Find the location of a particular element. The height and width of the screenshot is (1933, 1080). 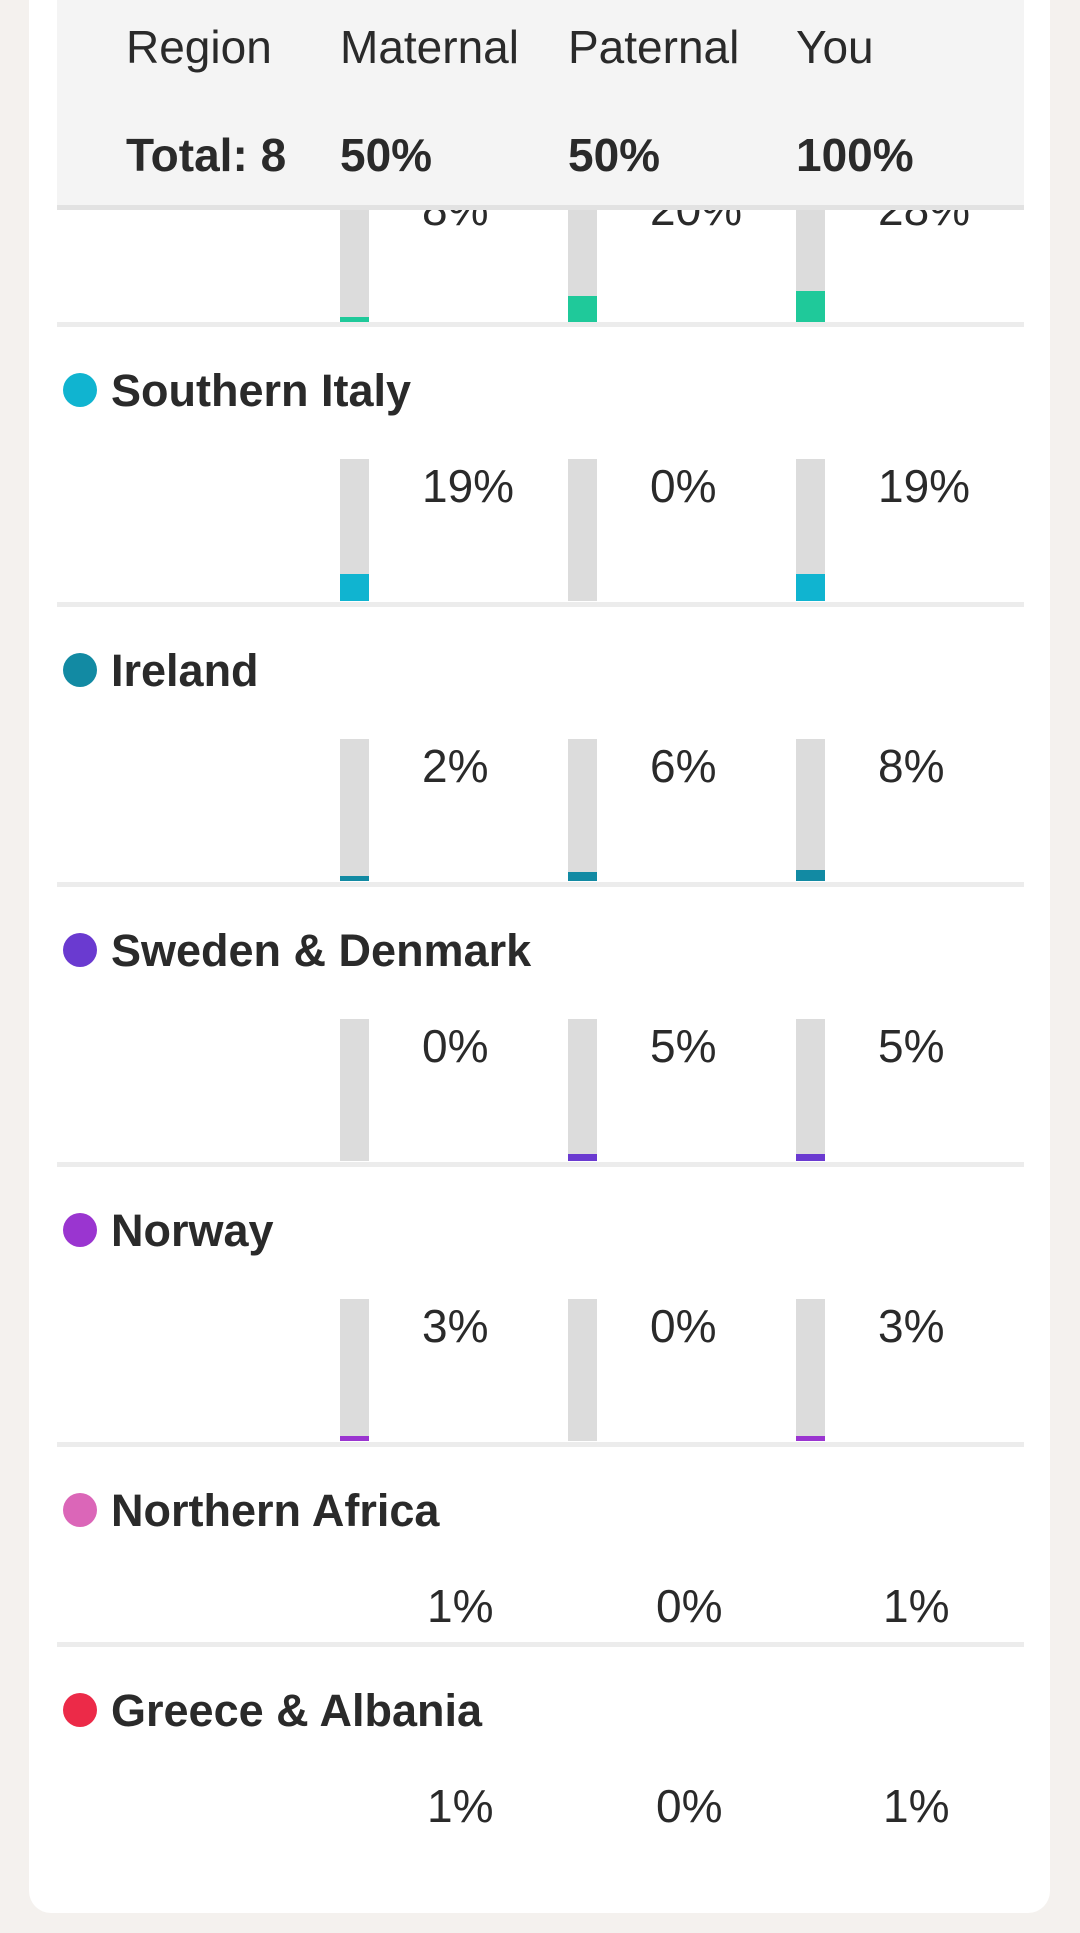

region-name: Ireland is located at coordinates (185, 670).